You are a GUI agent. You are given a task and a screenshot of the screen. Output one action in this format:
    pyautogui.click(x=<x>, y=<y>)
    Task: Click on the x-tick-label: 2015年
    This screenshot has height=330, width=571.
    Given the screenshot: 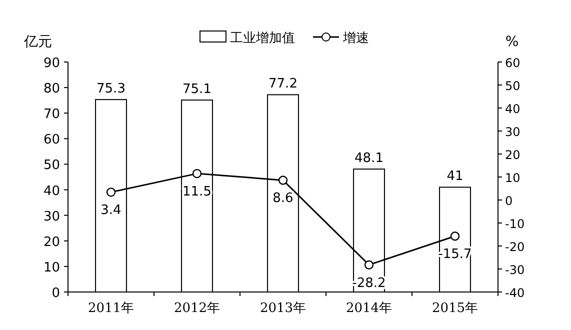 What is the action you would take?
    pyautogui.click(x=455, y=308)
    